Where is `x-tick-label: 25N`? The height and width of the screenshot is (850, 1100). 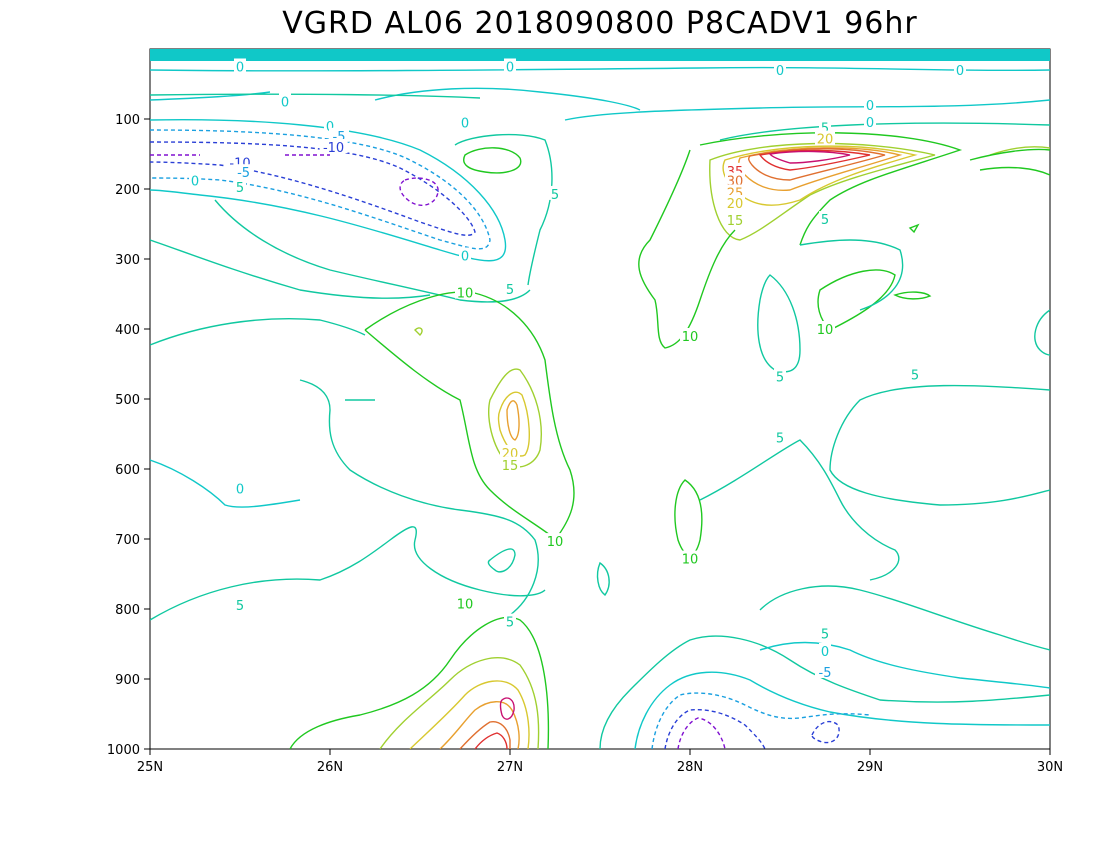 x-tick-label: 25N is located at coordinates (150, 767).